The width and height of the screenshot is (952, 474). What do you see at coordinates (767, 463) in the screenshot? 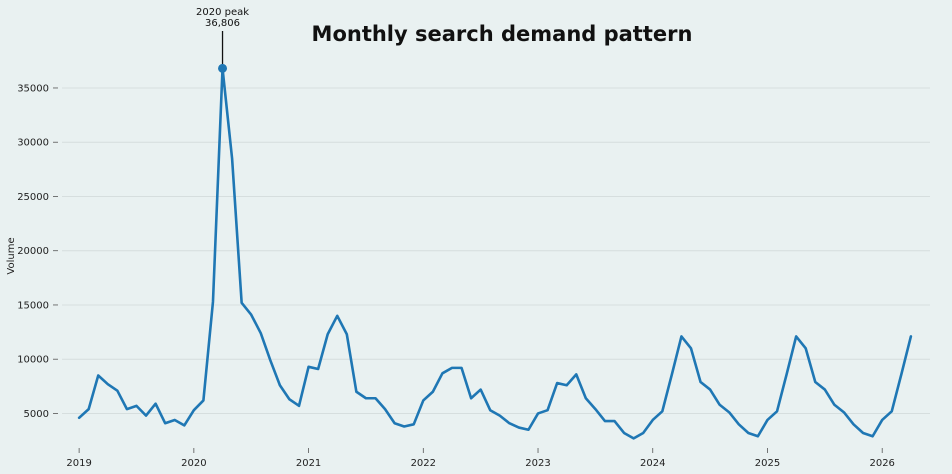
I see `x-tick-label: 2025` at bounding box center [767, 463].